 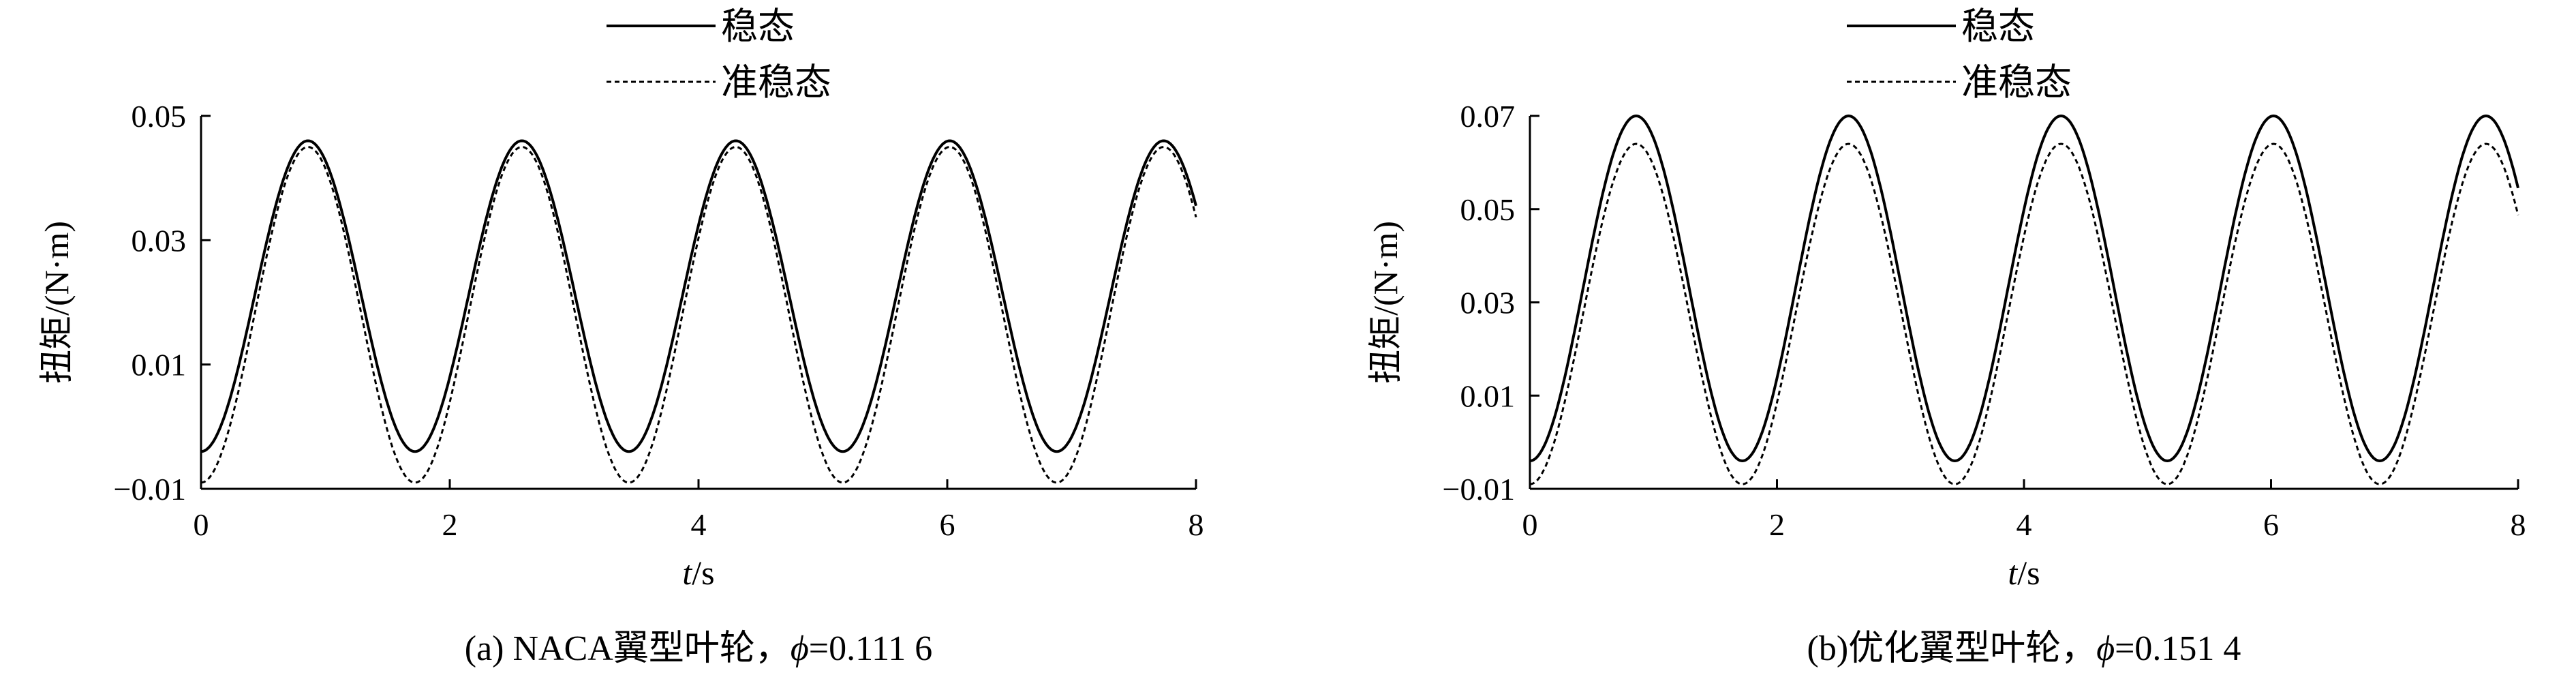 I want to click on chart-caption: (b)优化翼型叶轮，ϕ=0.151 4, so click(x=2024, y=648).